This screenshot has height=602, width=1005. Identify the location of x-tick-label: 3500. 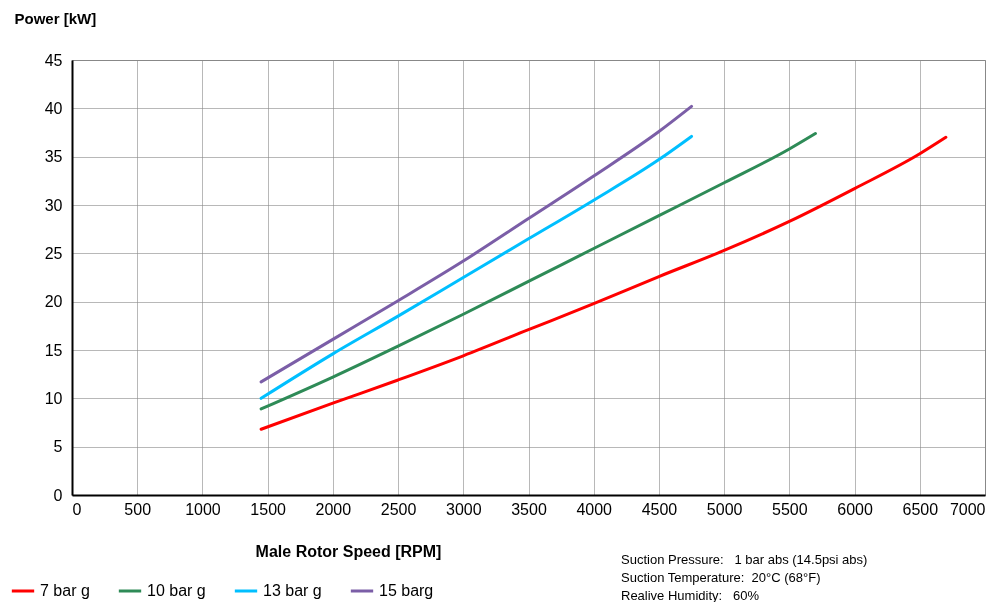
(529, 509).